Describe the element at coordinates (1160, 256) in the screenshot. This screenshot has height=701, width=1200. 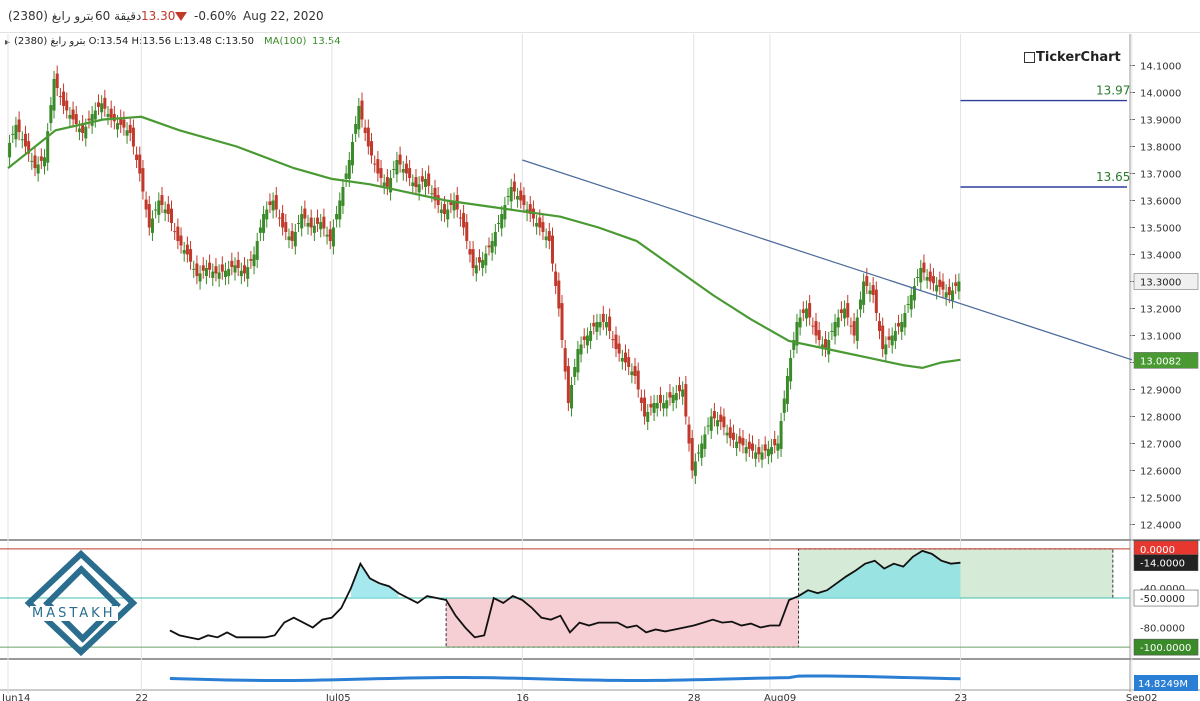
I see `y-tick-label: 13.4000` at that location.